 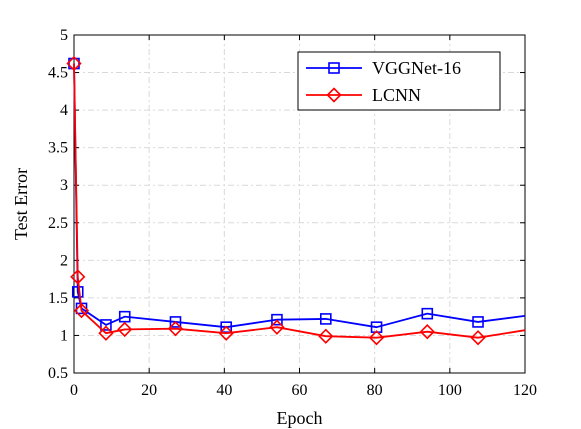 I want to click on y-tick-label: 0.5, so click(x=58, y=373).